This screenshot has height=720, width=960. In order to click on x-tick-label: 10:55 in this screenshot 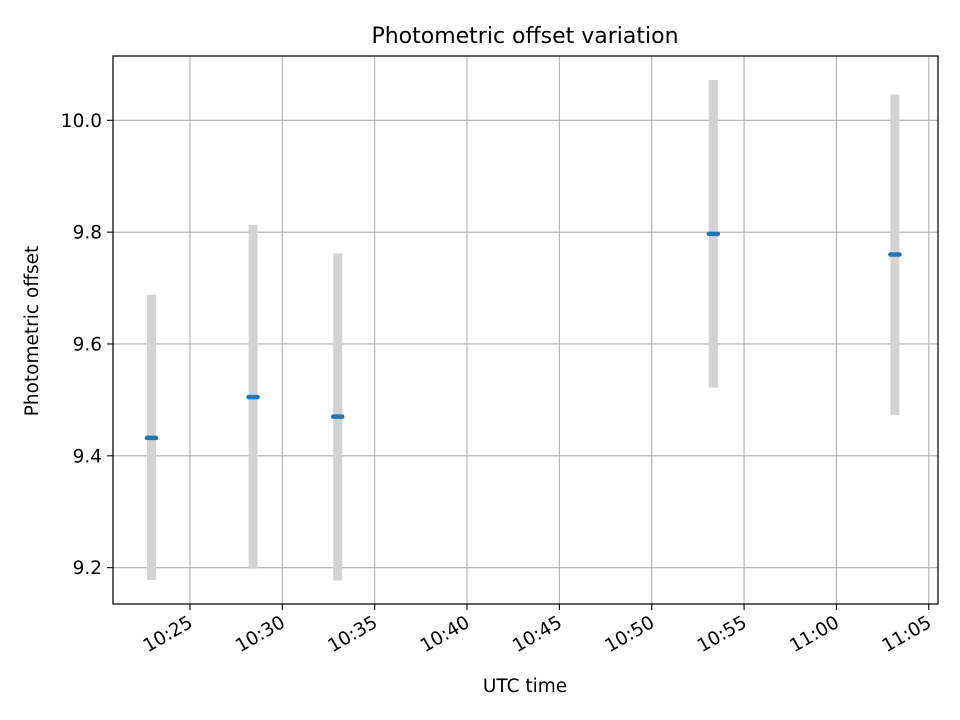, I will do `click(722, 634)`.